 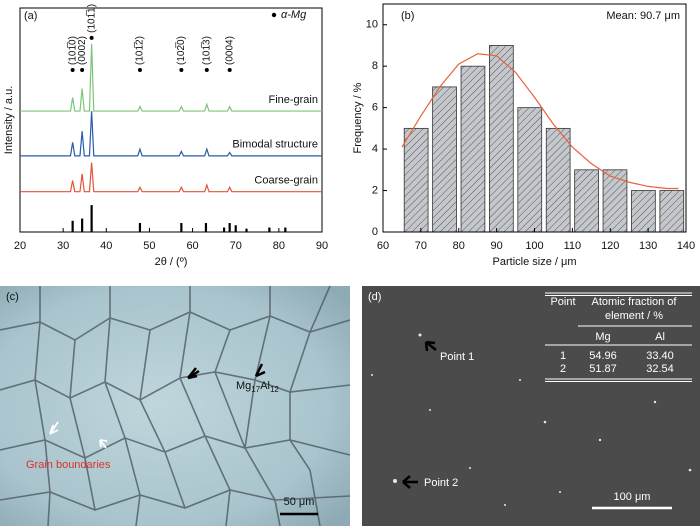 I want to click on series-label: Bimodal structure, so click(x=275, y=145).